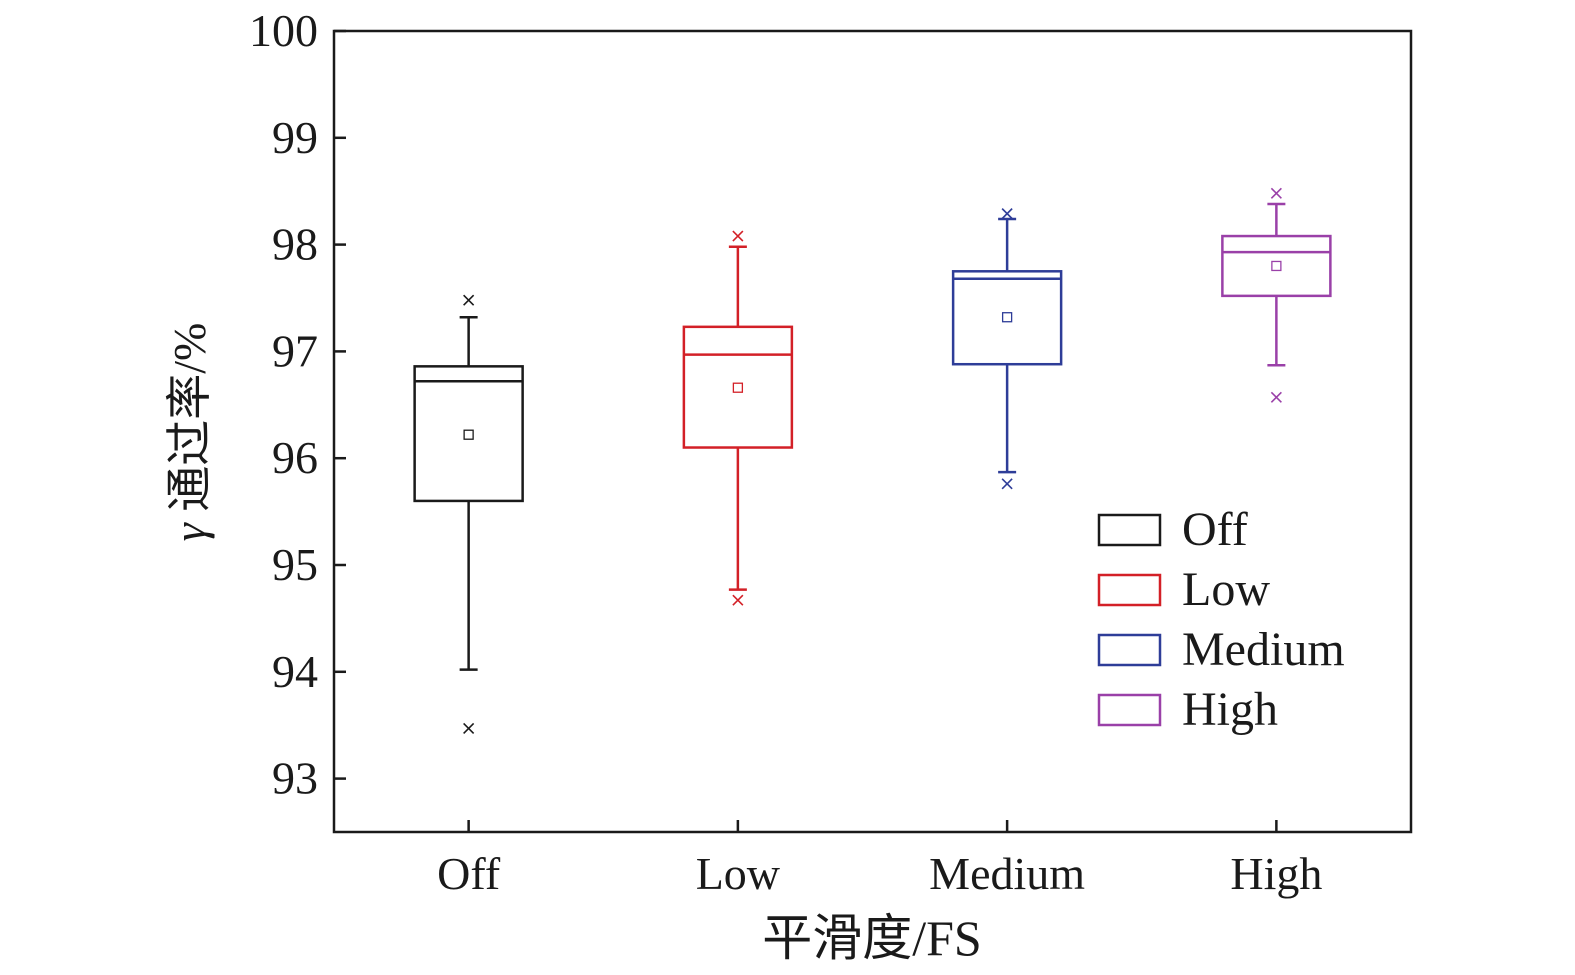  I want to click on legend-label-off: Off, so click(1215, 529).